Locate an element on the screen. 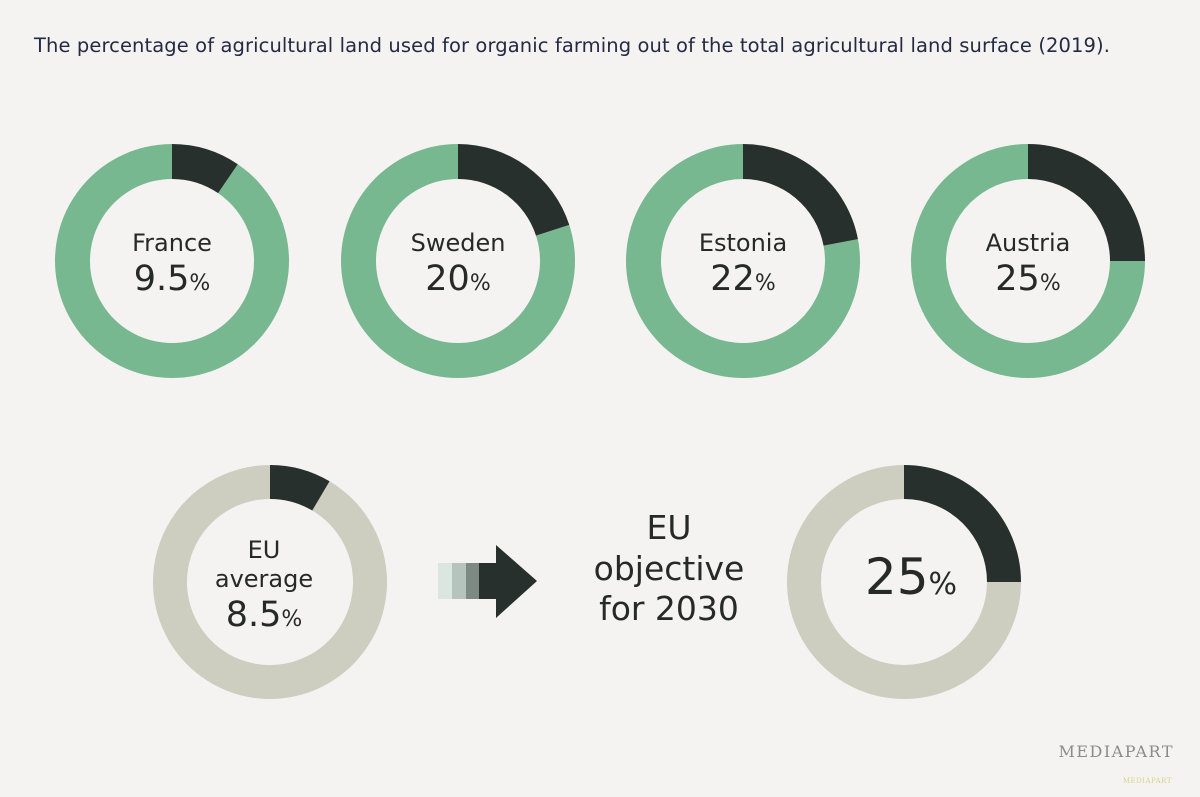 This screenshot has height=797, width=1200. donut-eu-objective is located at coordinates (904, 582).